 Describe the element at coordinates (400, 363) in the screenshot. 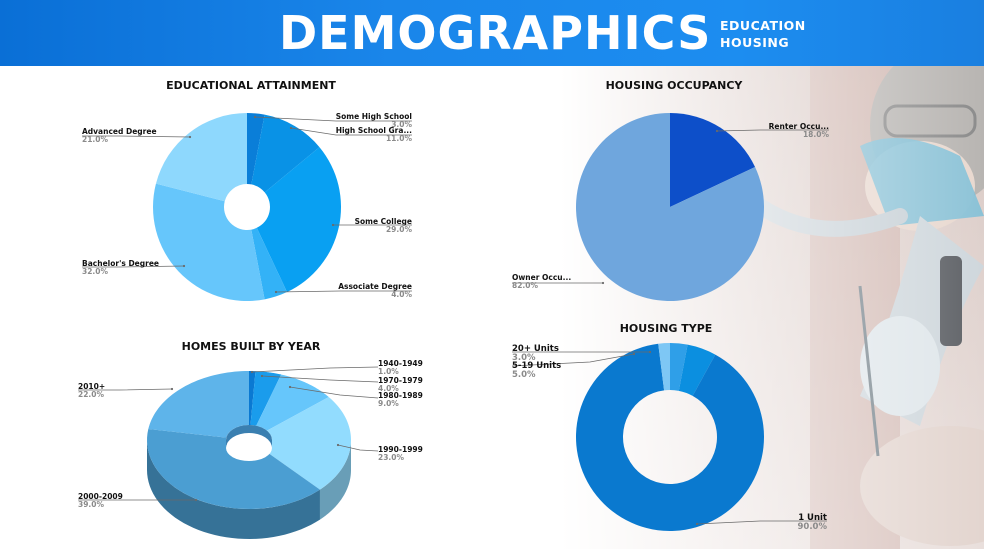

I see `label-1940-1949: 1940-1949` at that location.